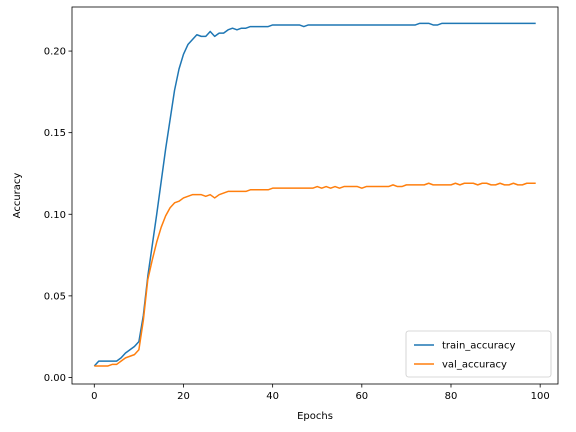  I want to click on x-axis: 0 20 40 60 80 100, so click(320, 393).